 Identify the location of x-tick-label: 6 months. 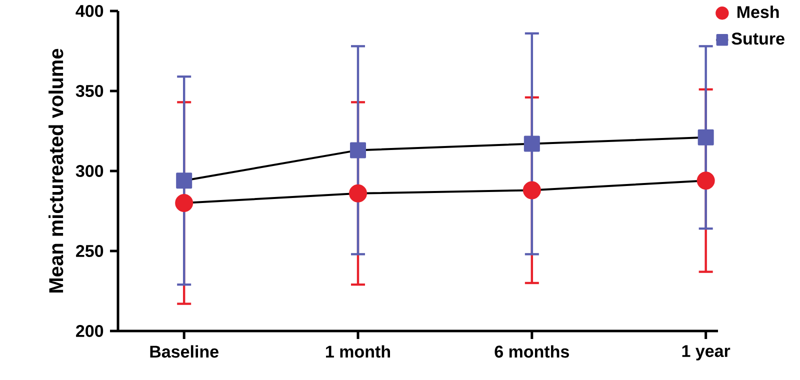
(531, 351).